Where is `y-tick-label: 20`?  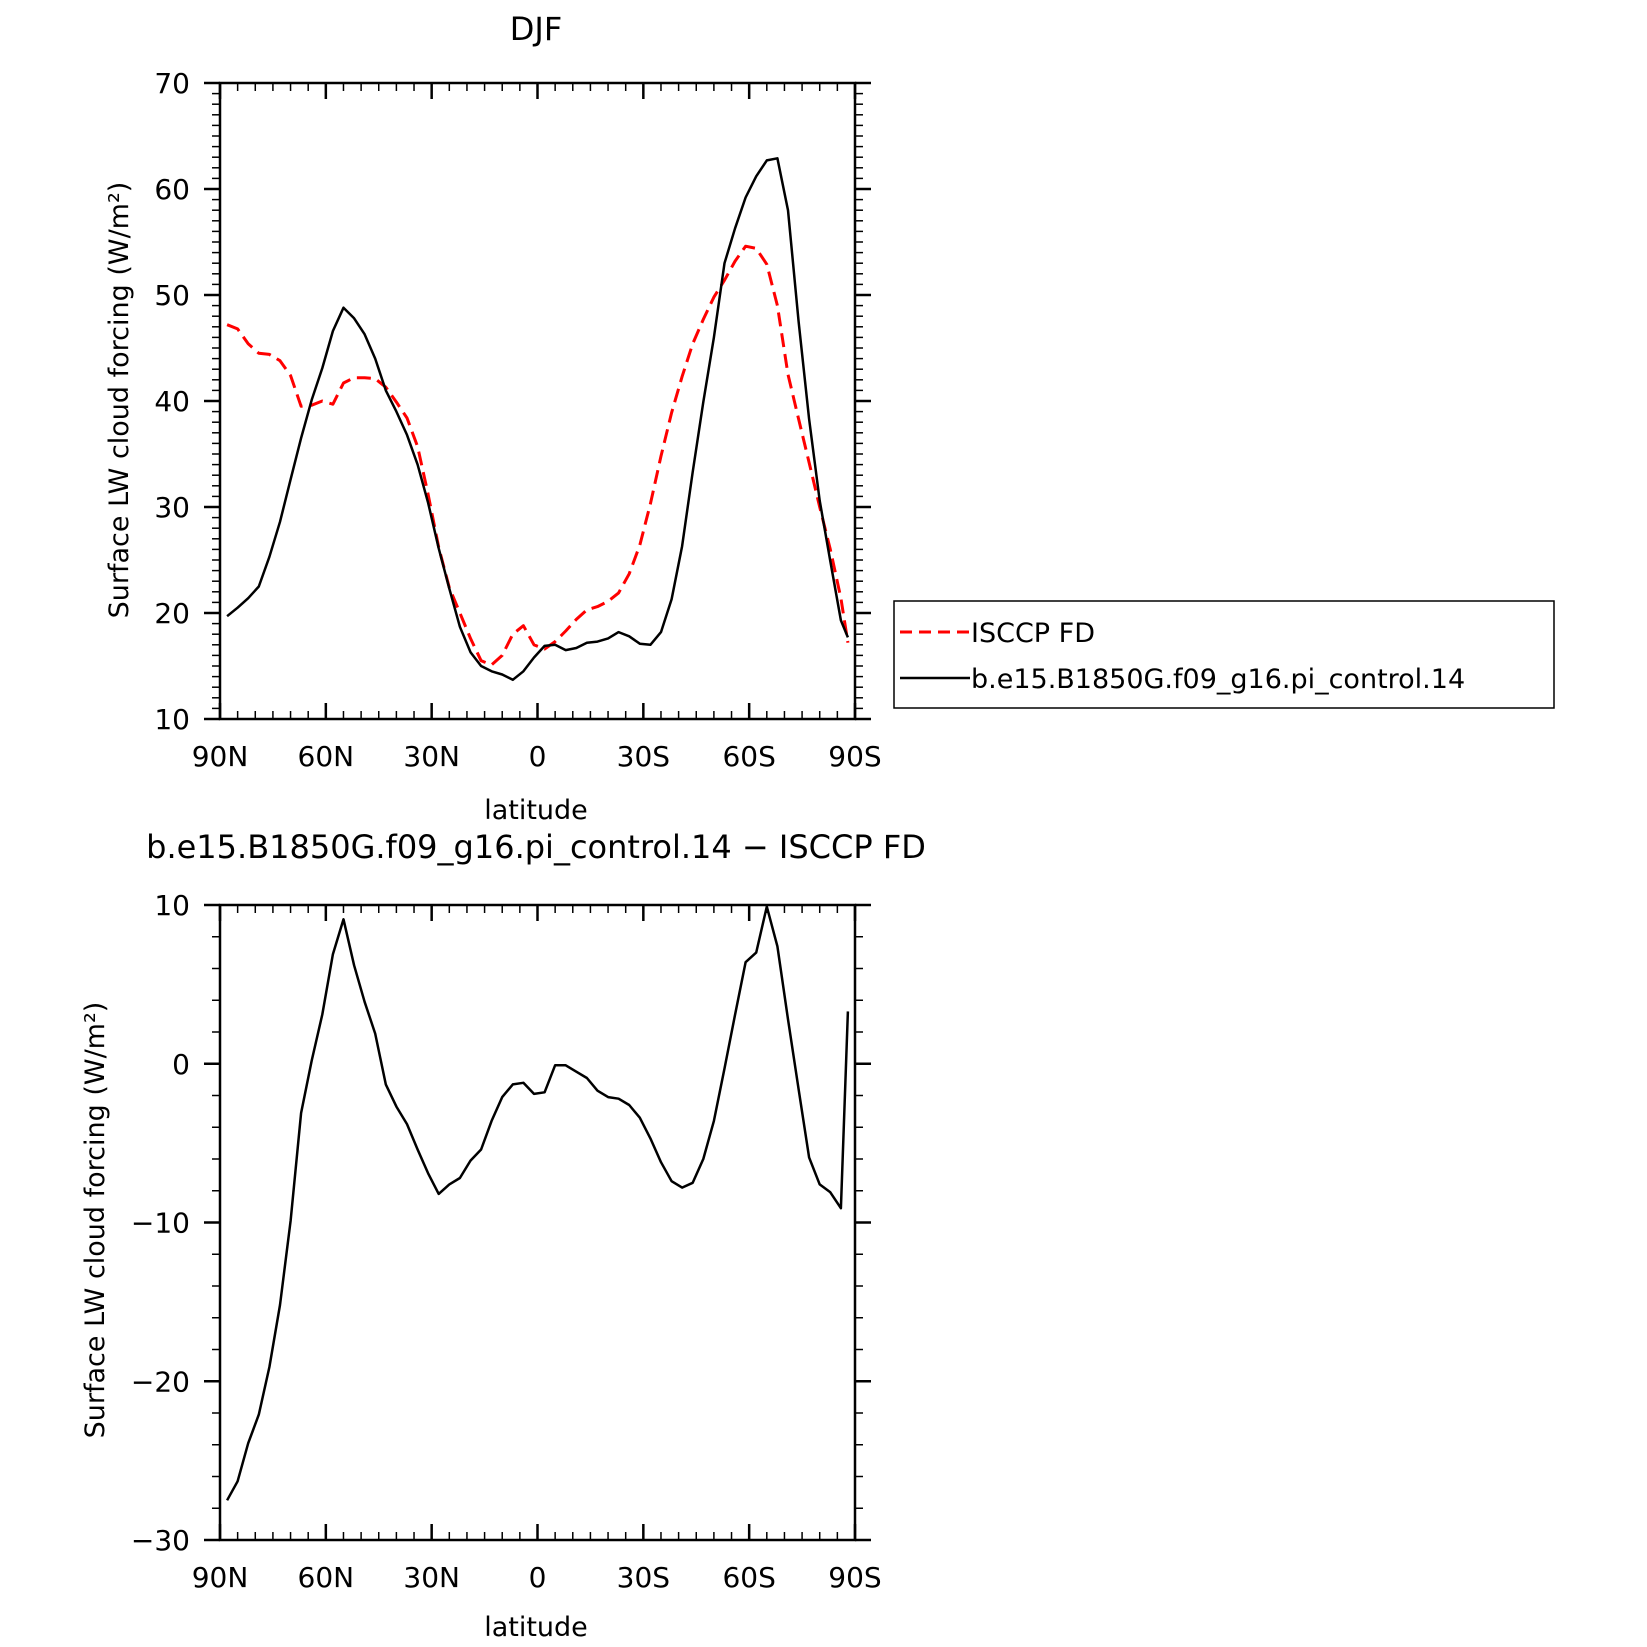
y-tick-label: 20 is located at coordinates (172, 613).